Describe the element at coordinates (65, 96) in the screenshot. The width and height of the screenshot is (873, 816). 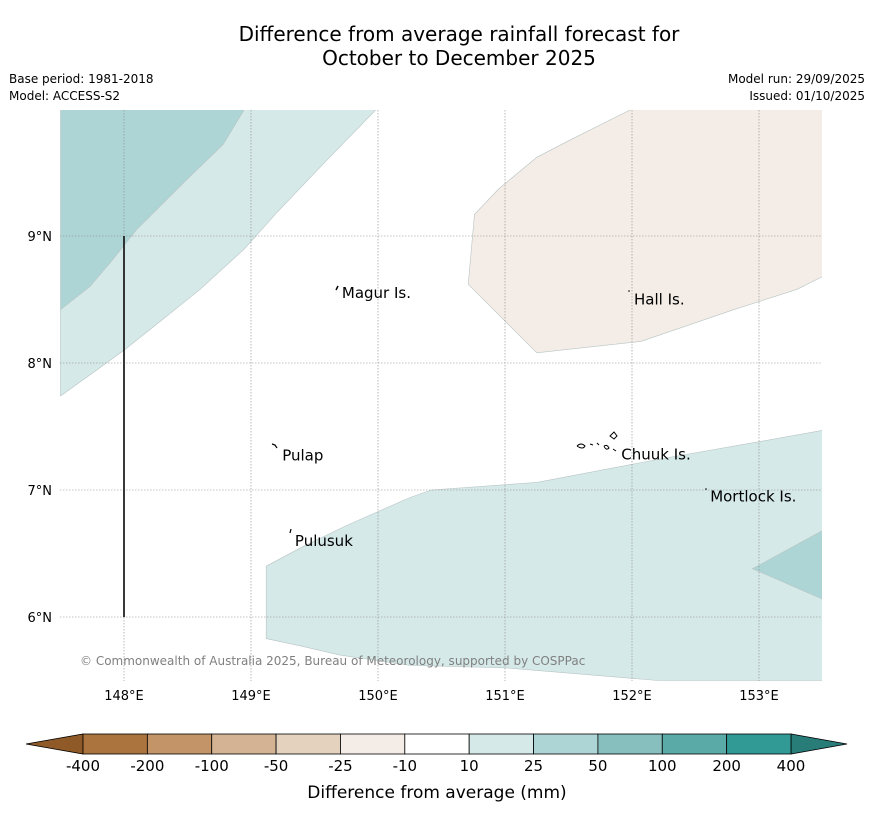
I see `model-name: Model: ACCESS-S2` at that location.